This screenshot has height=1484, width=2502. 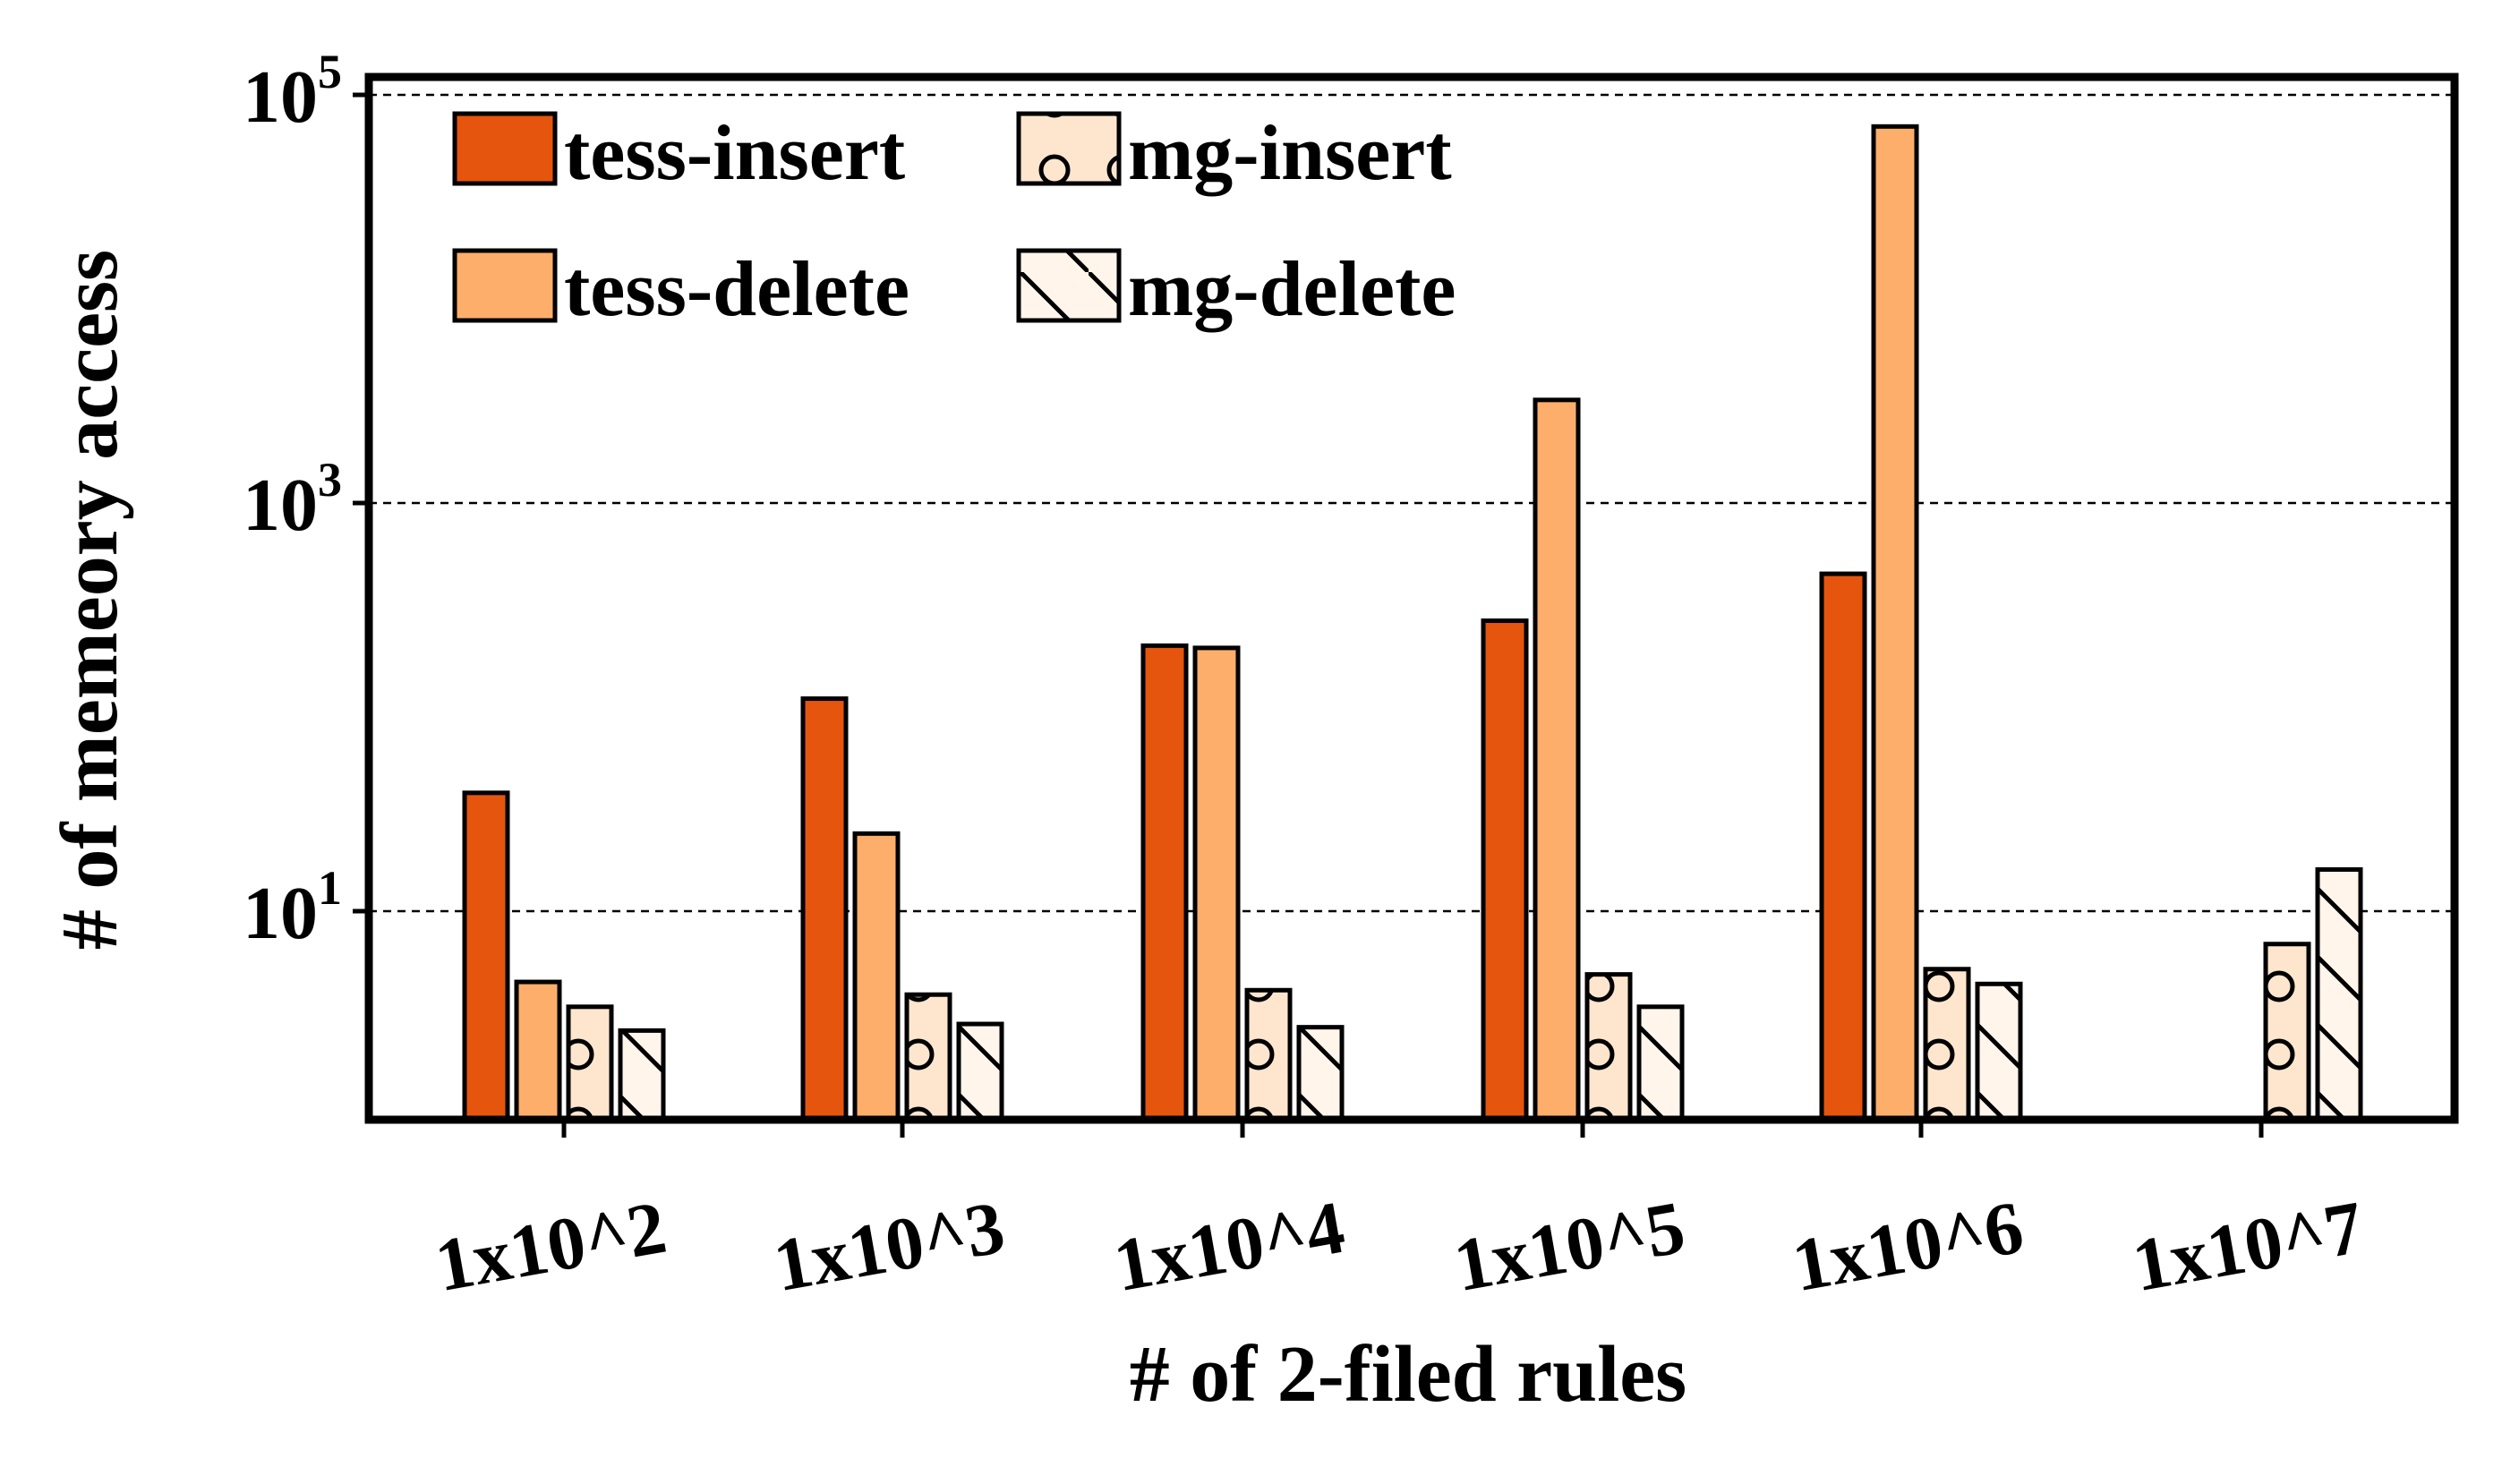 I want to click on legend-item-mg-delete: mg-delete, so click(x=1236, y=289).